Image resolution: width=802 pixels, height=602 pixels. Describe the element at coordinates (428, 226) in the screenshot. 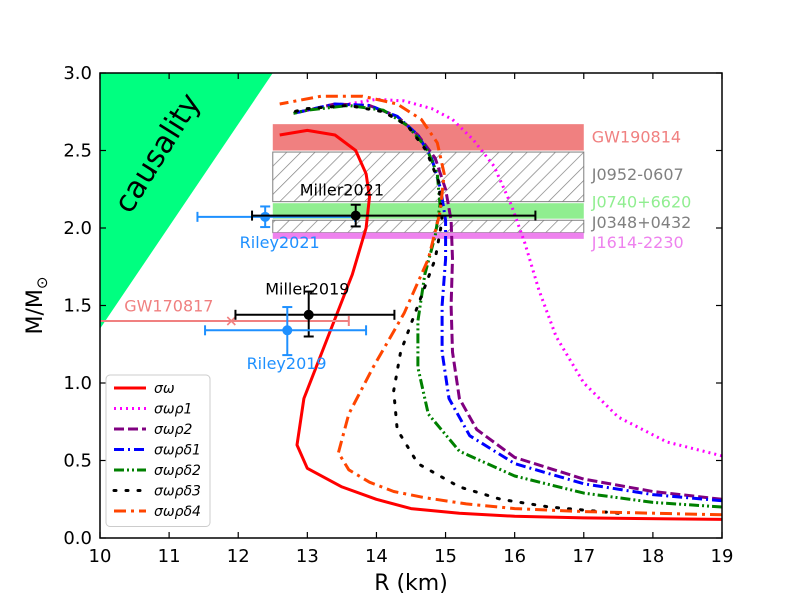

I see `band-j0348+0432` at that location.